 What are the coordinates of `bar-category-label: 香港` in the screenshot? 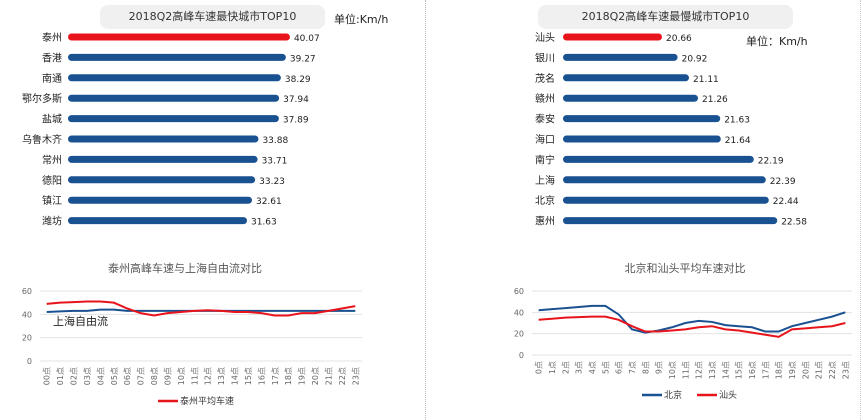 It's located at (52, 58).